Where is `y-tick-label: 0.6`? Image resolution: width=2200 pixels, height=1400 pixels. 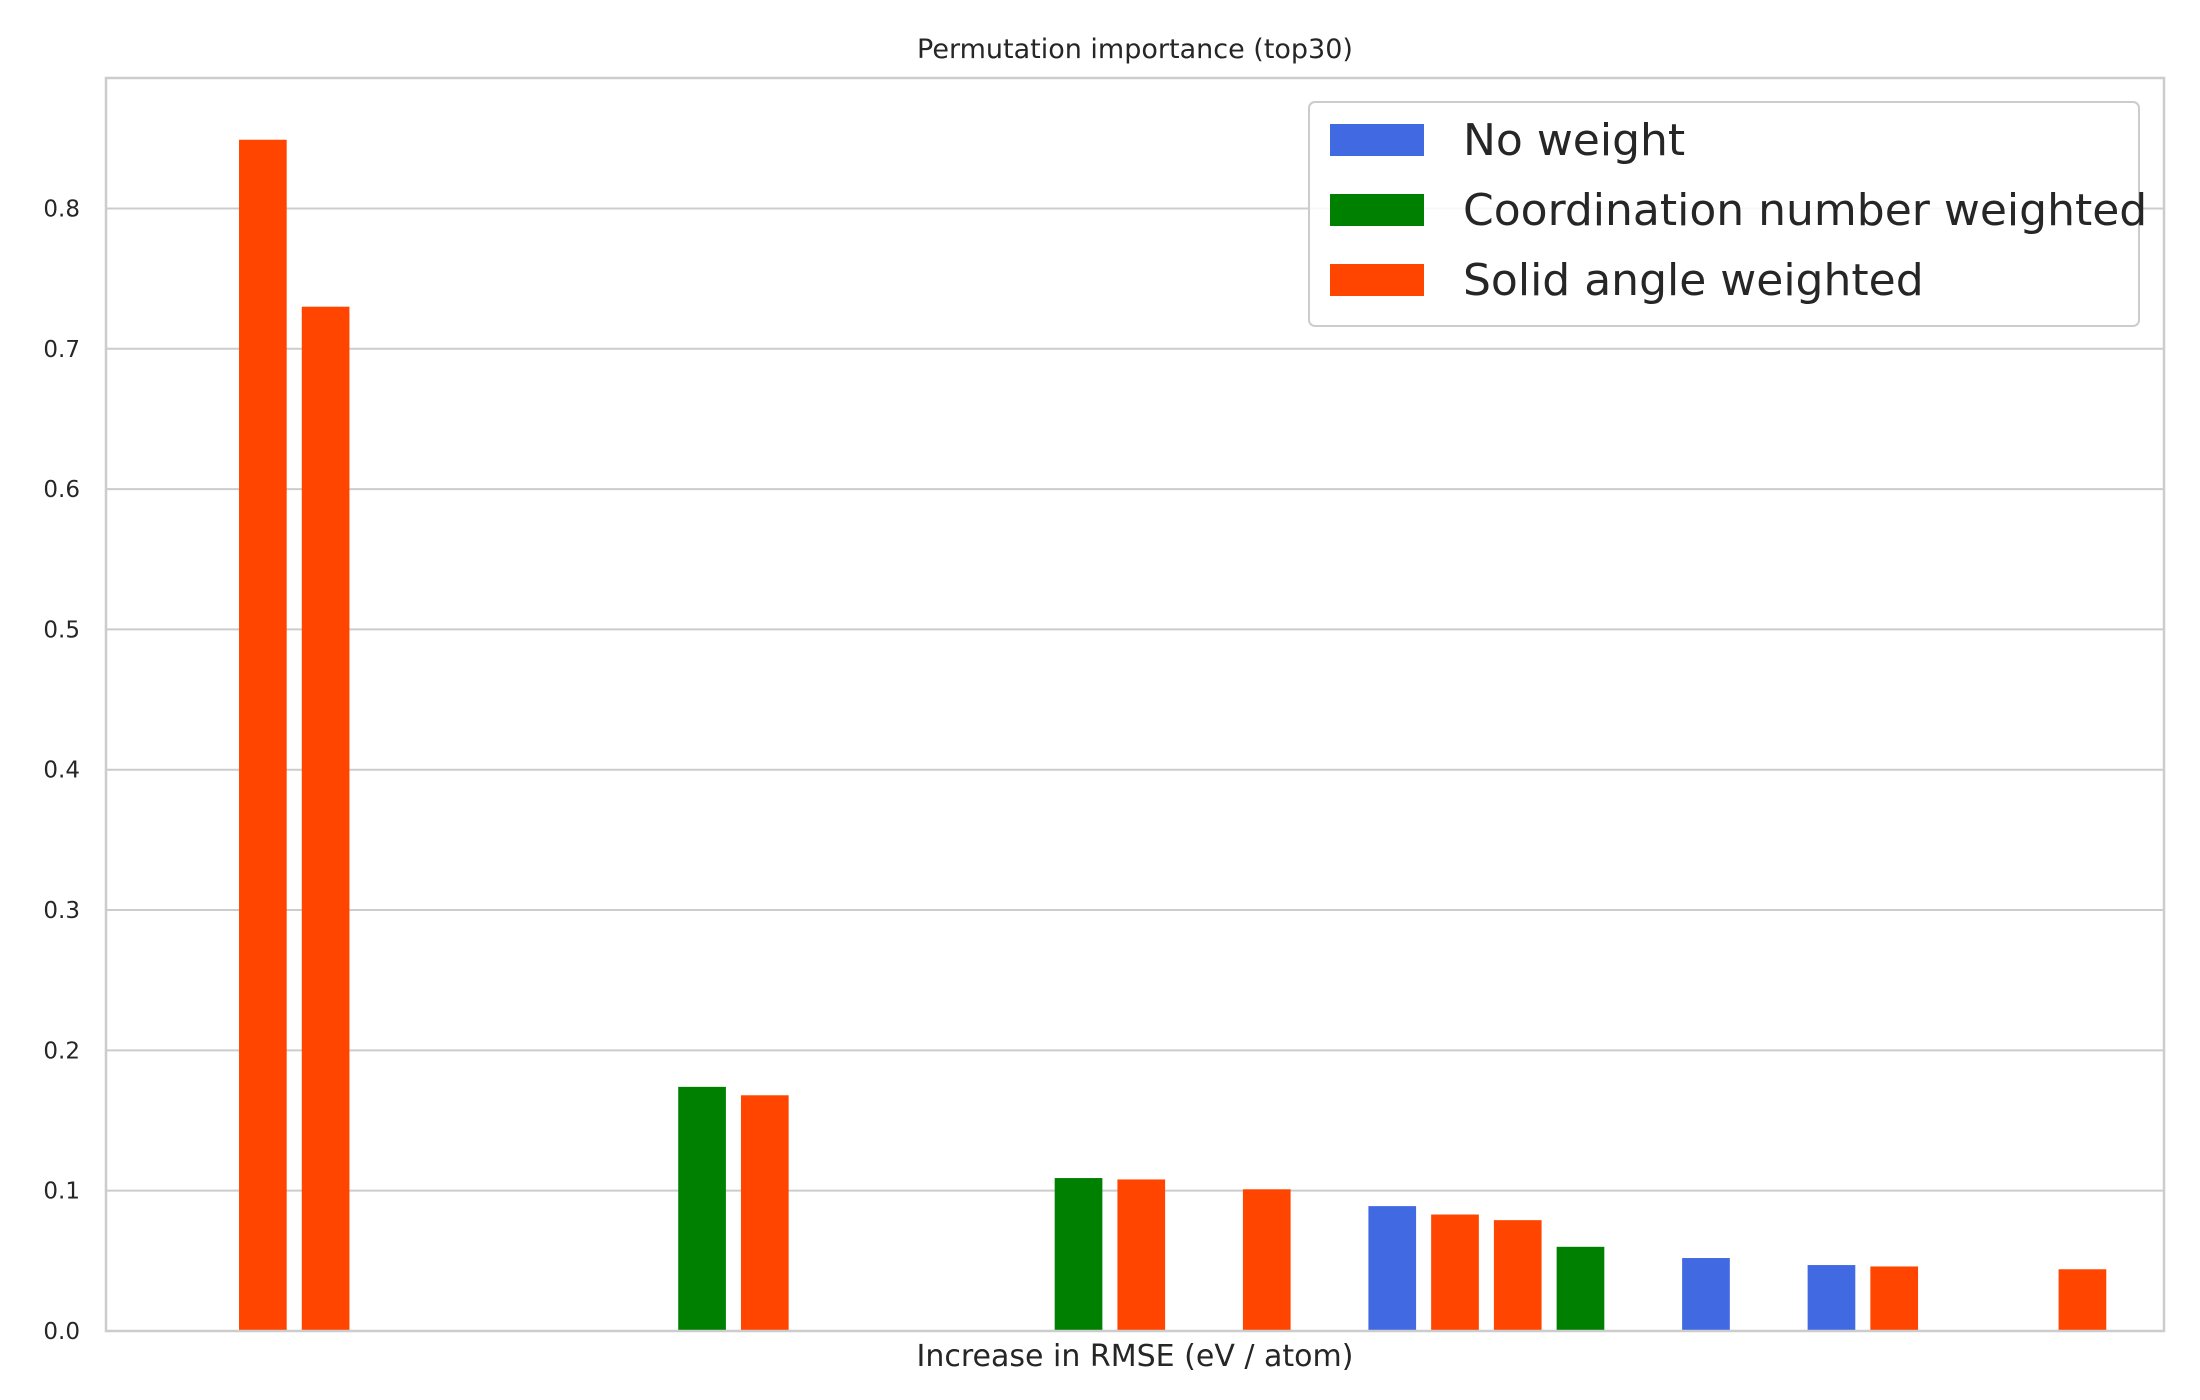
y-tick-label: 0.6 is located at coordinates (61, 490).